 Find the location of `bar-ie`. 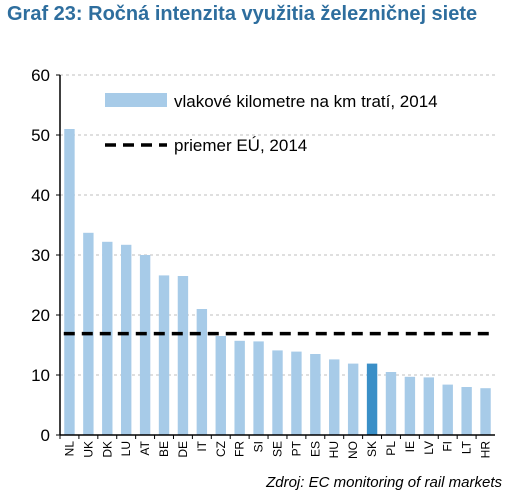

bar-ie is located at coordinates (410, 405).